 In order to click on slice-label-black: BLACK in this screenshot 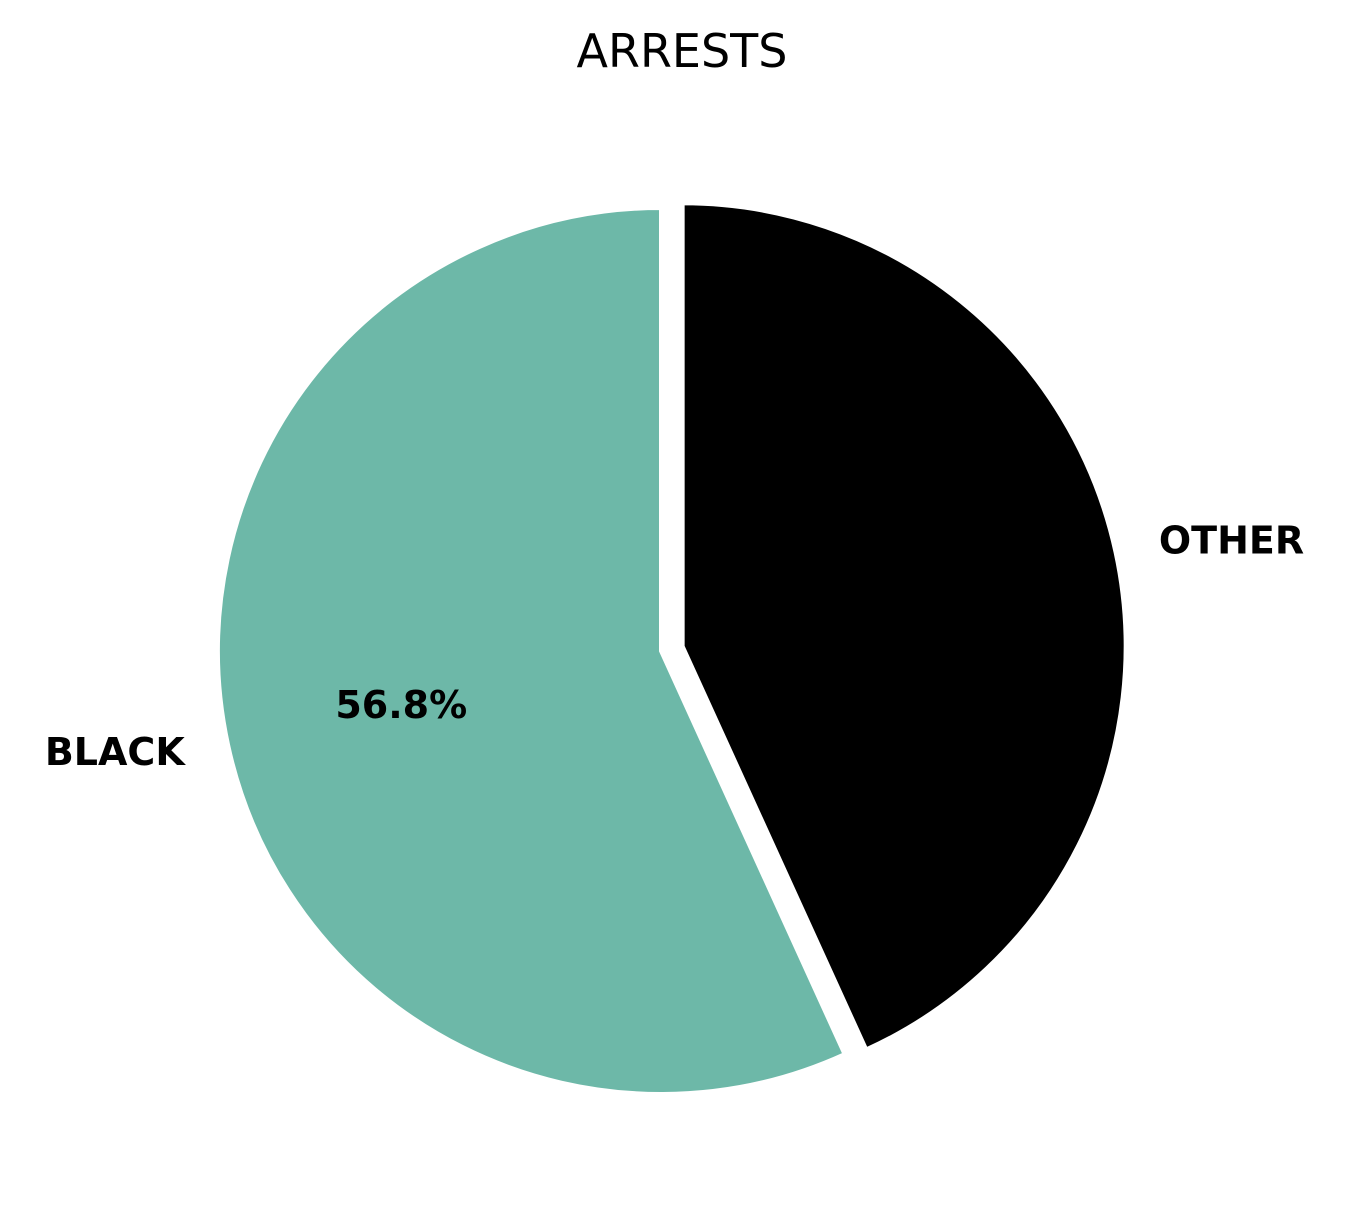, I will do `click(115, 752)`.